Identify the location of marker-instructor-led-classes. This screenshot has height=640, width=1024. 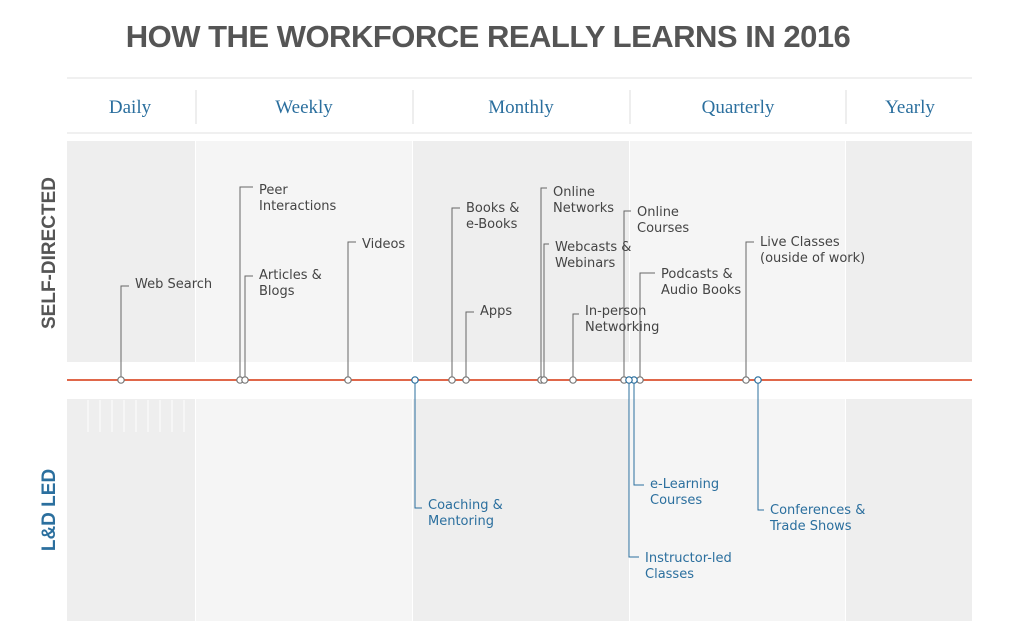
(629, 380).